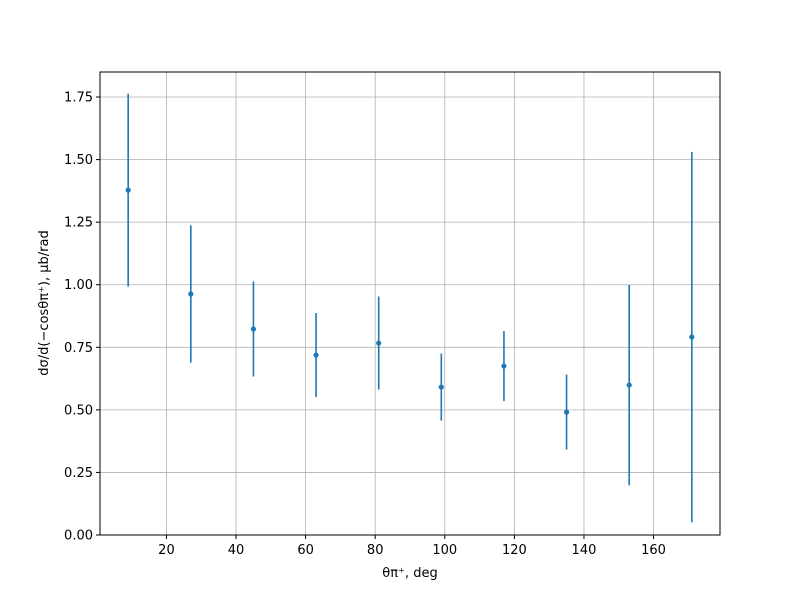  I want to click on y-tick-label: 0.25, so click(78, 473).